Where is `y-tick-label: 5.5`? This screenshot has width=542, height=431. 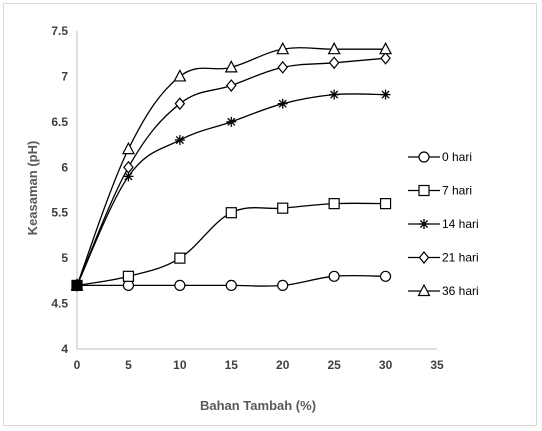 y-tick-label: 5.5 is located at coordinates (59, 213).